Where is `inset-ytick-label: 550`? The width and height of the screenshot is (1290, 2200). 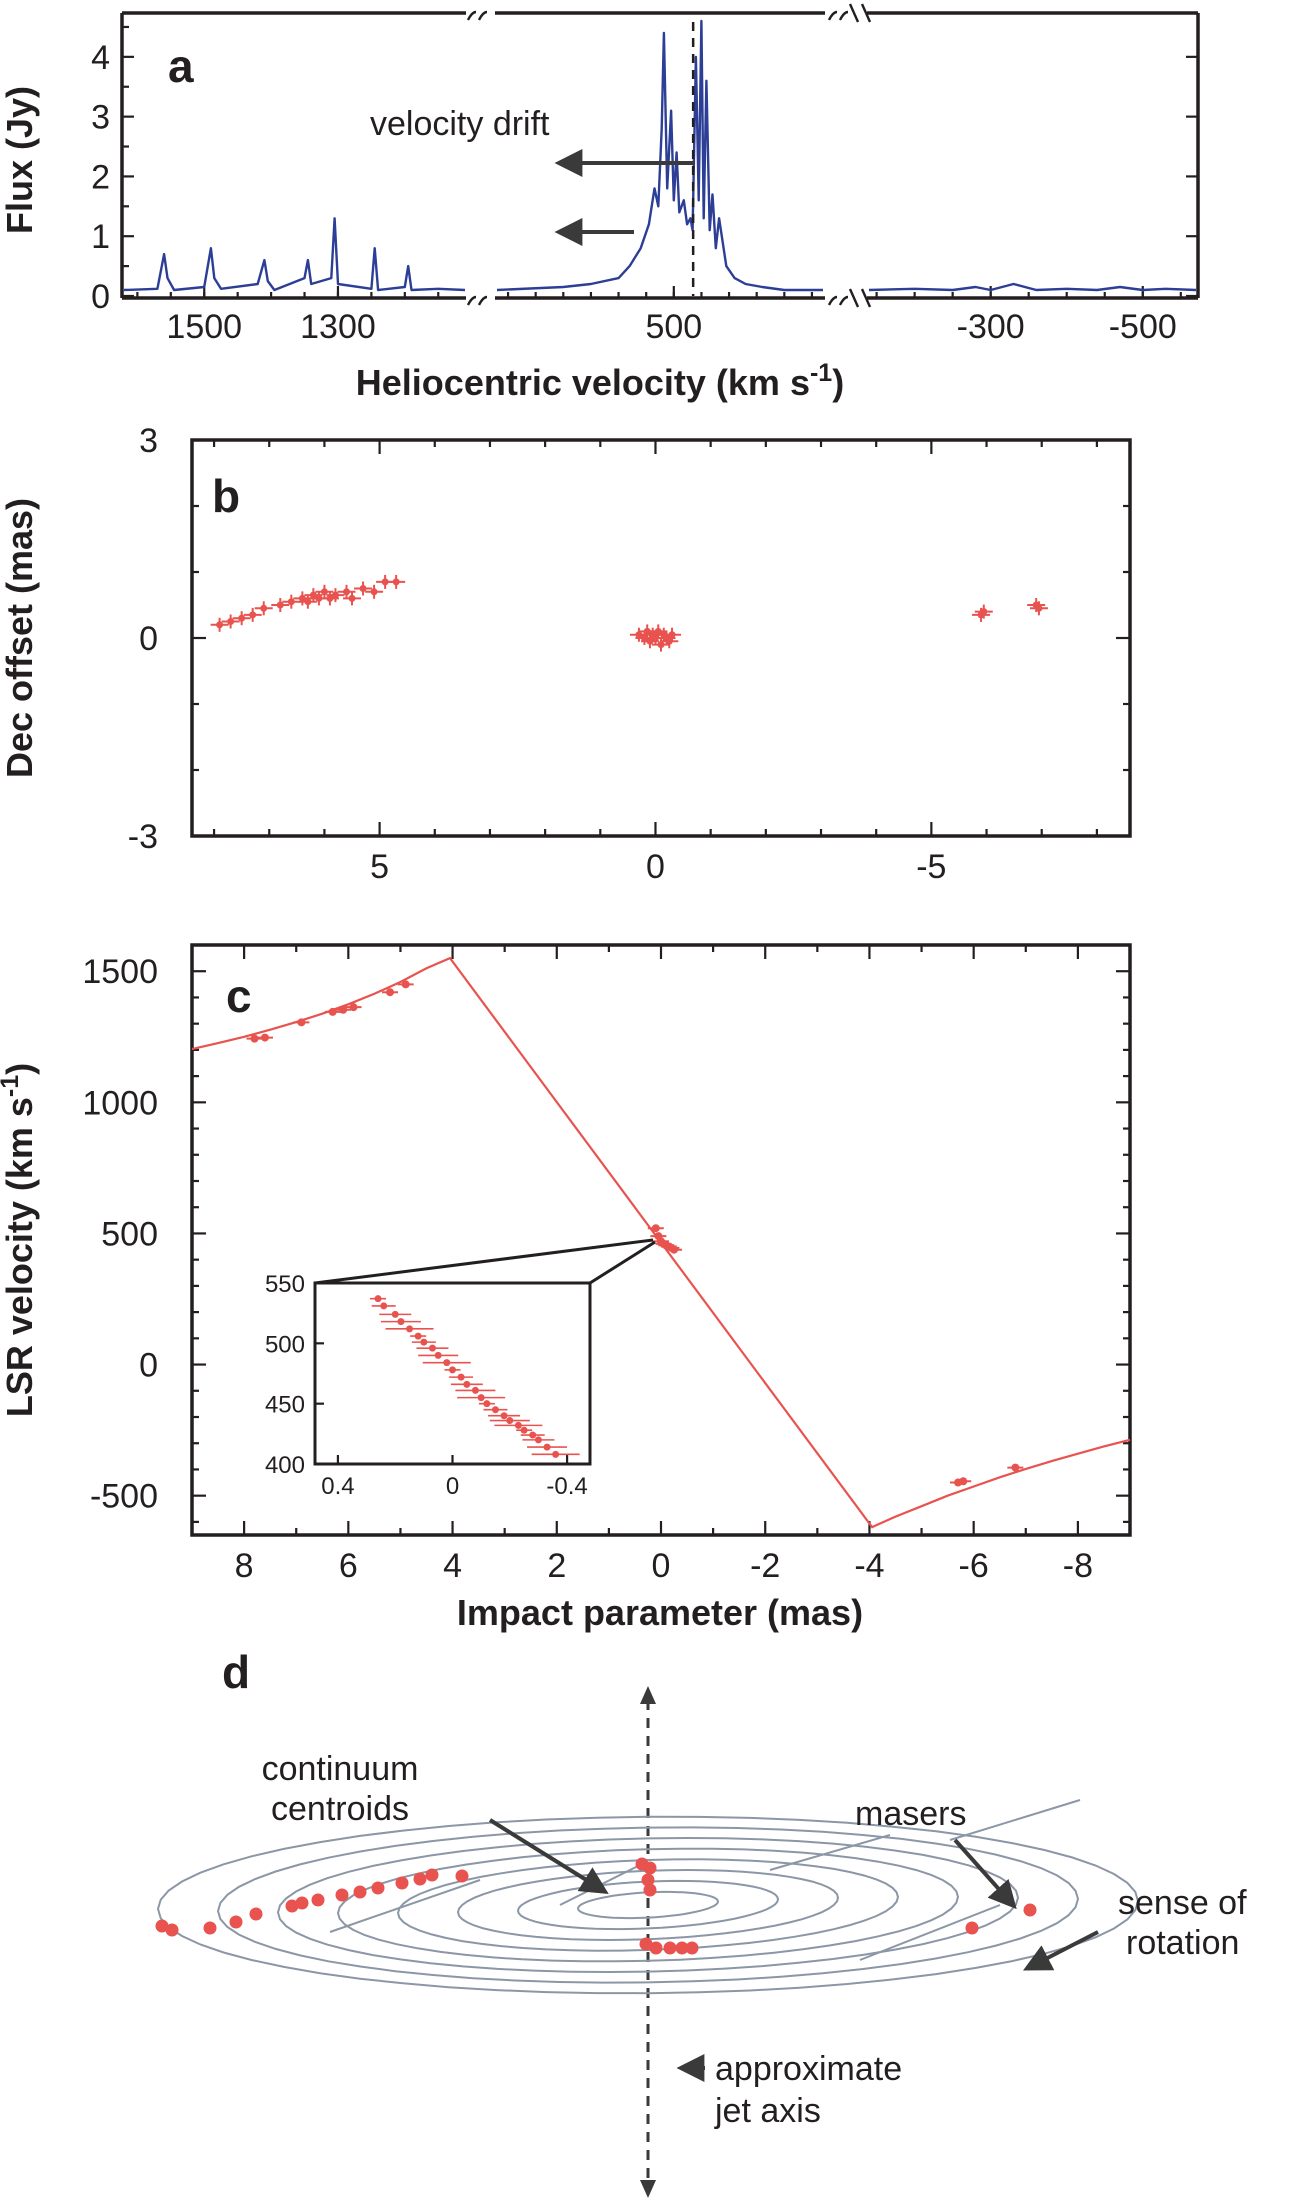 inset-ytick-label: 550 is located at coordinates (285, 1284).